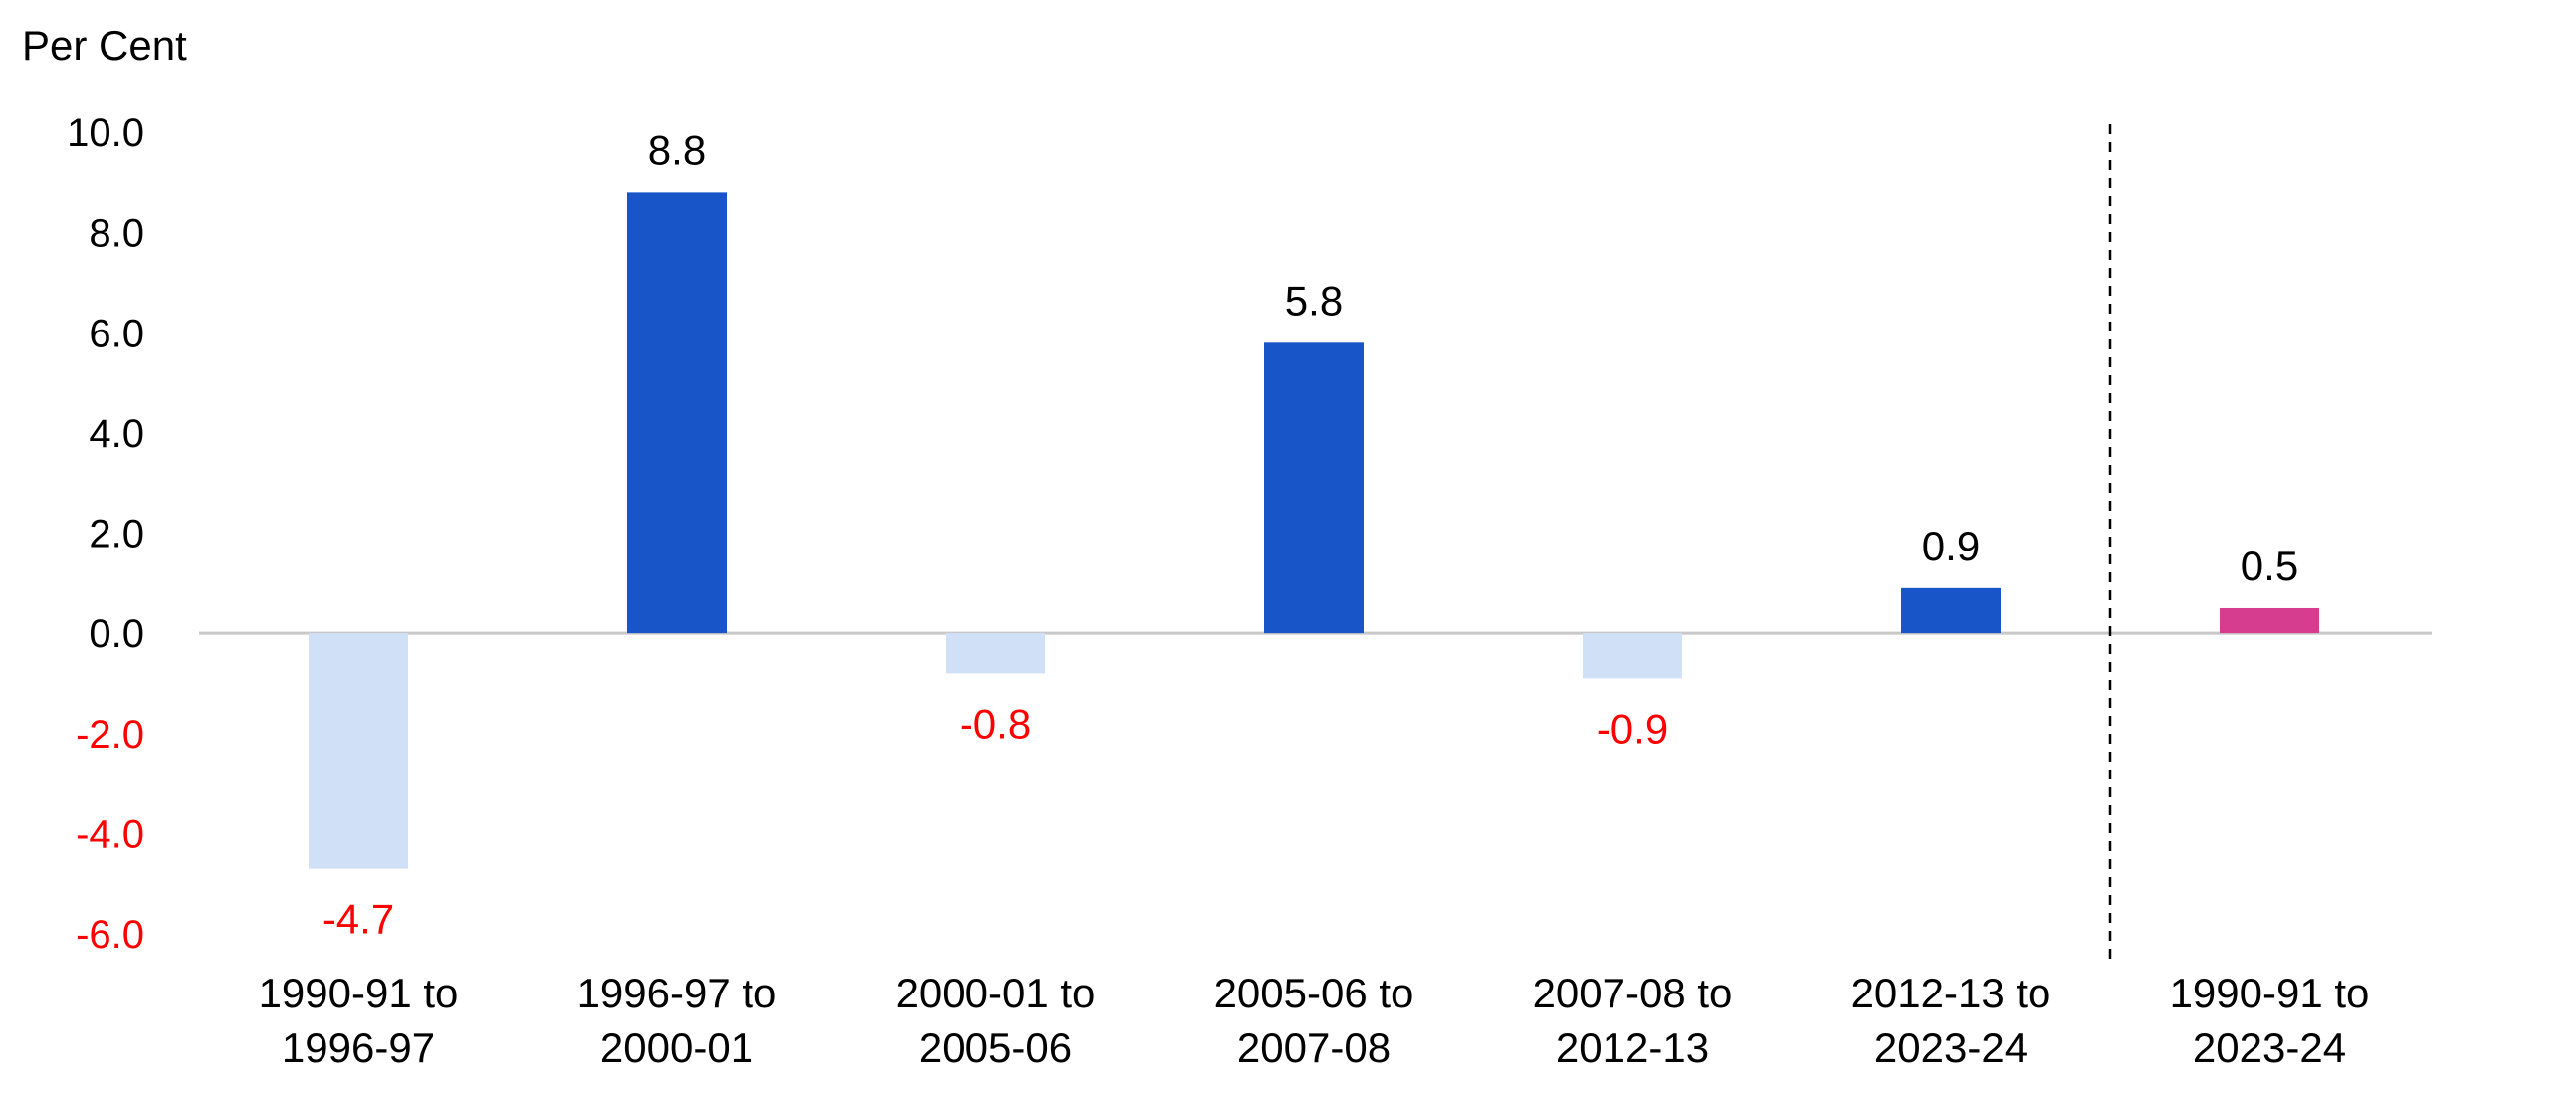  I want to click on y-axis-label: Per Cent, so click(104, 45).